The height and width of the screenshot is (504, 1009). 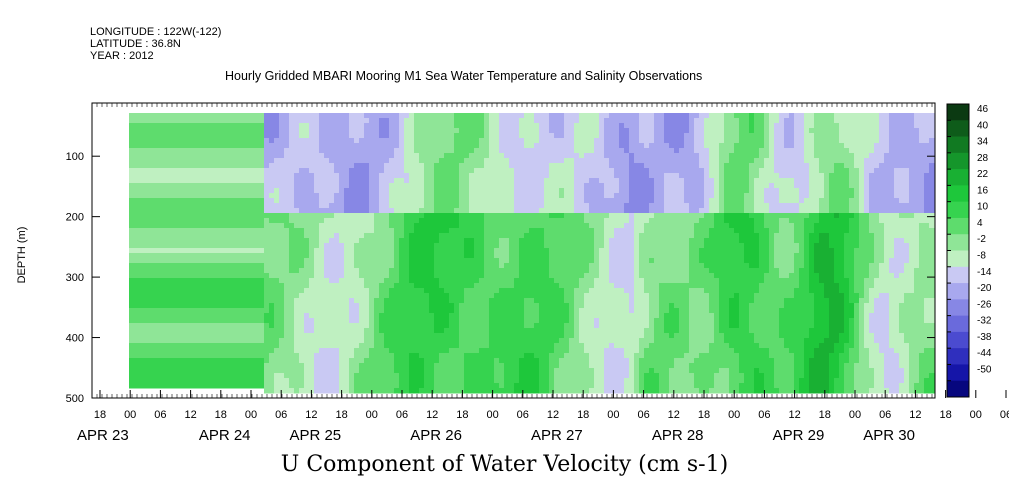 I want to click on y-tick-label: 200, so click(x=75, y=218).